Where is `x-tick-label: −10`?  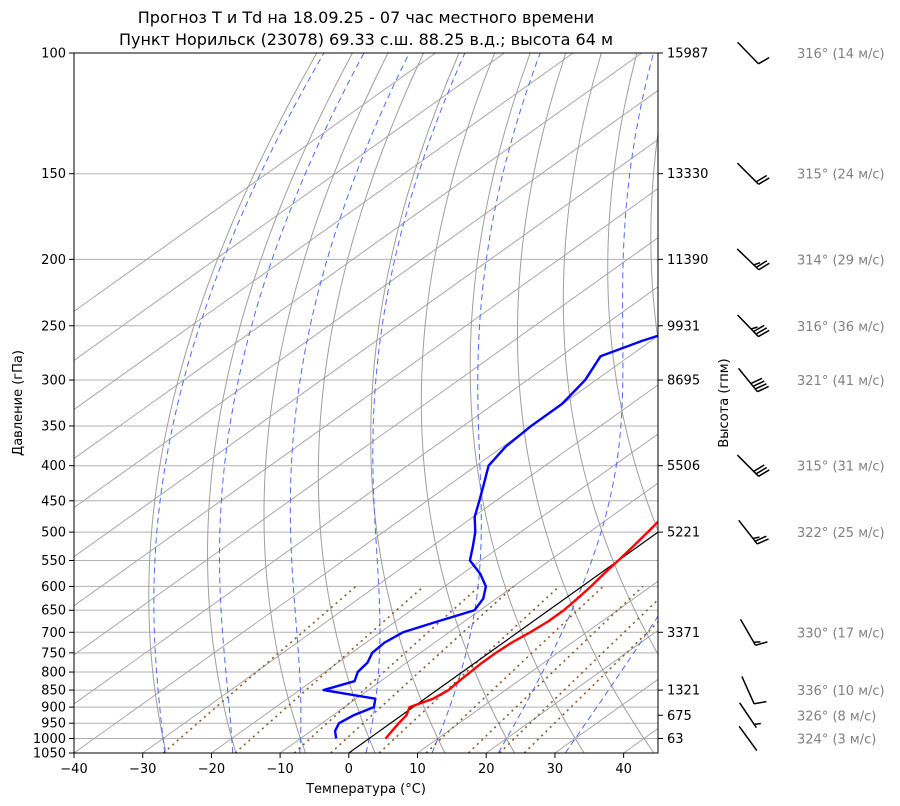
x-tick-label: −10 is located at coordinates (279, 769).